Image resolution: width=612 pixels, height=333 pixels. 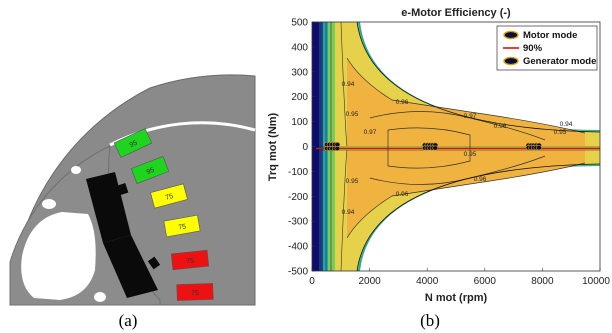 I want to click on panel-label-b: (b), so click(x=430, y=320).